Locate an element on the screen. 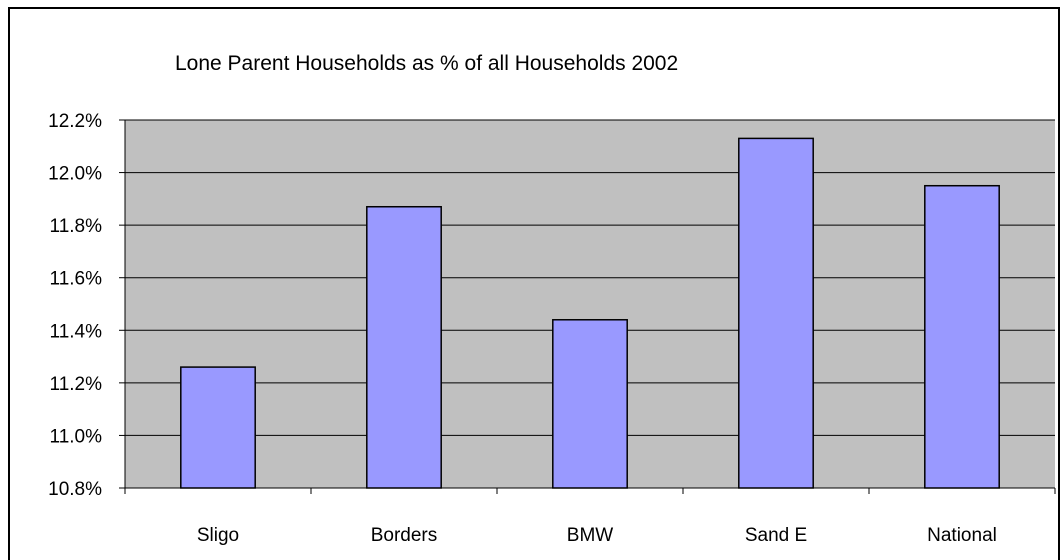 The height and width of the screenshot is (560, 1062). x-category-label: Sand E is located at coordinates (776, 535).